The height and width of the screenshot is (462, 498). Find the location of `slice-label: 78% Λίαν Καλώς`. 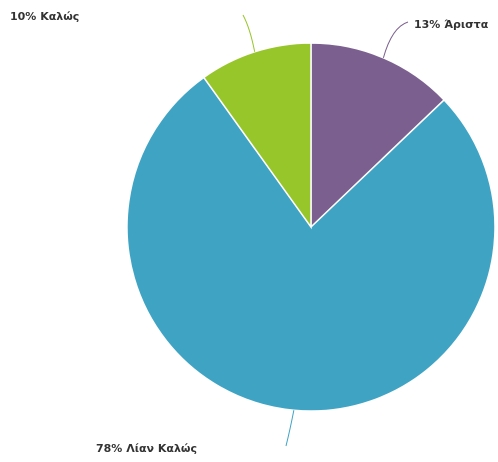

slice-label: 78% Λίαν Καλώς is located at coordinates (146, 448).